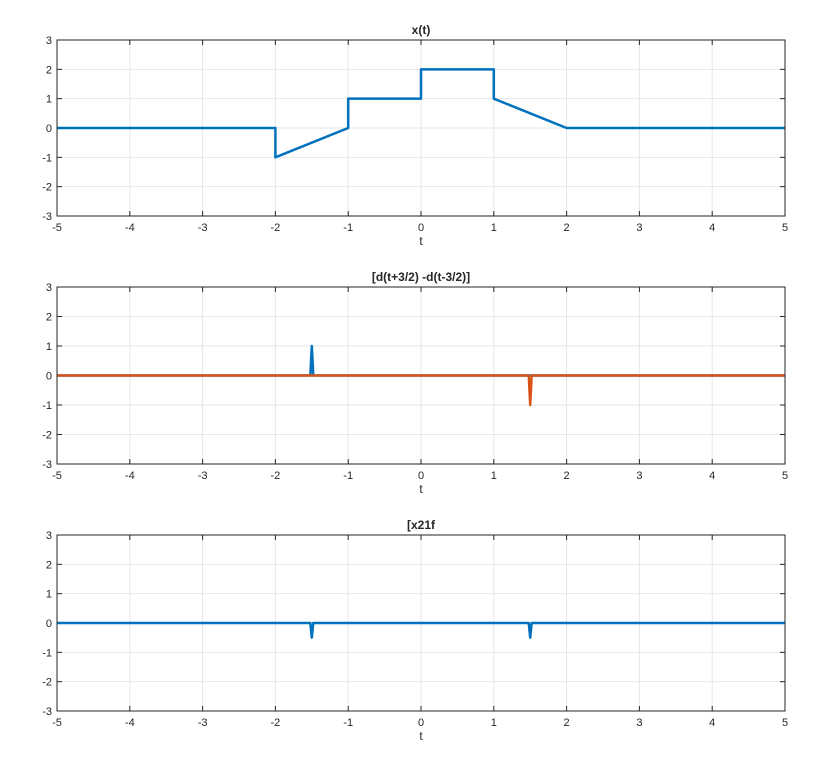  What do you see at coordinates (421, 277) in the screenshot?
I see `chart-title: [d(t+3/2) -d(t-3/2)]` at bounding box center [421, 277].